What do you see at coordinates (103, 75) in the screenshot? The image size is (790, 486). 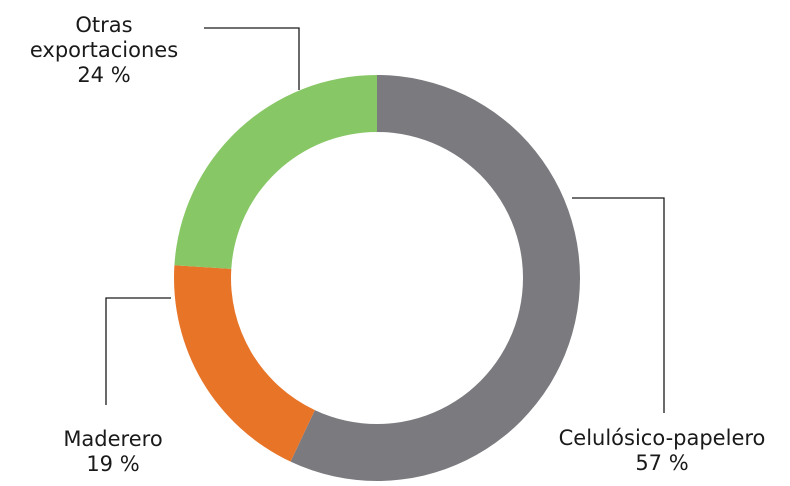 I see `slice-value-otras-exportaciones: 24 %` at bounding box center [103, 75].